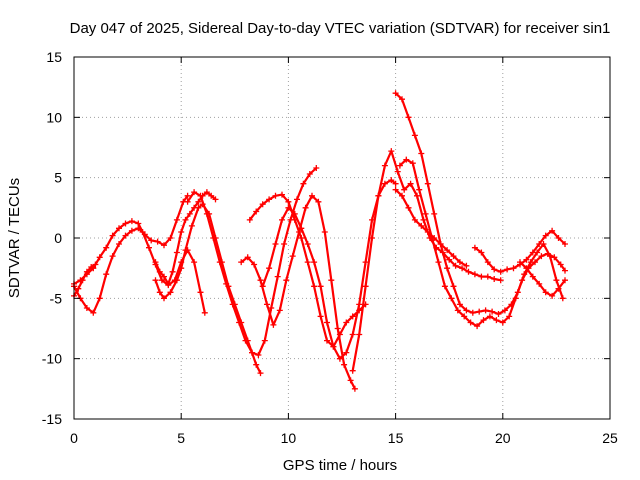 The image size is (640, 480). I want to click on x-tick-label: 0, so click(74, 438).